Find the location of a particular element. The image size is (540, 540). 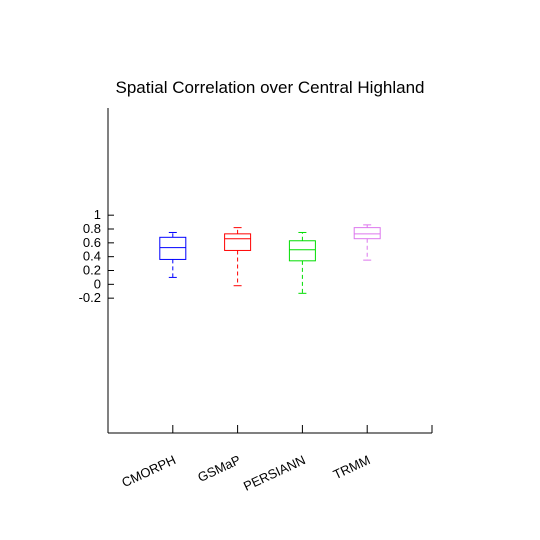

box-cmorph is located at coordinates (173, 254).